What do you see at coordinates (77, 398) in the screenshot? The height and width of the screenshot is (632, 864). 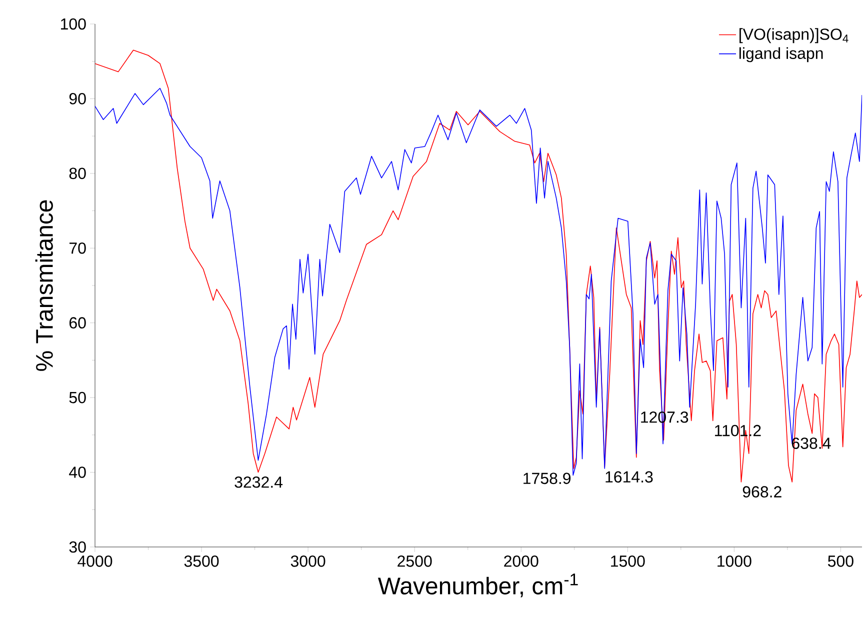 I see `y-tick-label: 50` at bounding box center [77, 398].